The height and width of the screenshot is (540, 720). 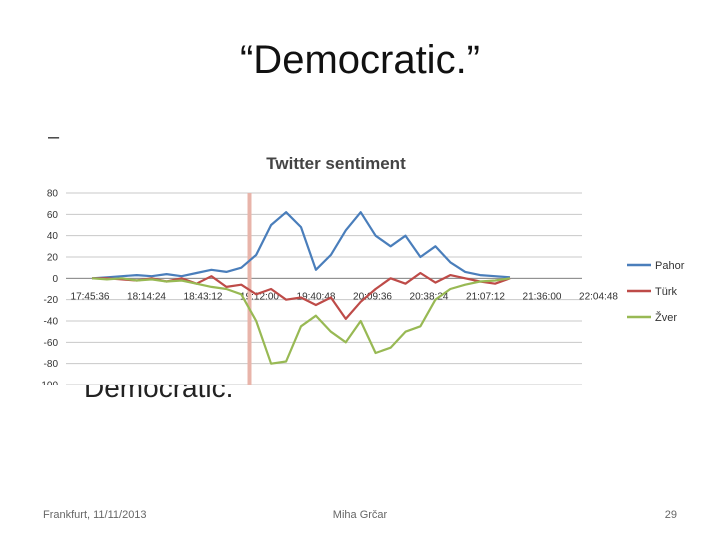 What do you see at coordinates (372, 296) in the screenshot?
I see `x-tick-label: 20:09:36` at bounding box center [372, 296].